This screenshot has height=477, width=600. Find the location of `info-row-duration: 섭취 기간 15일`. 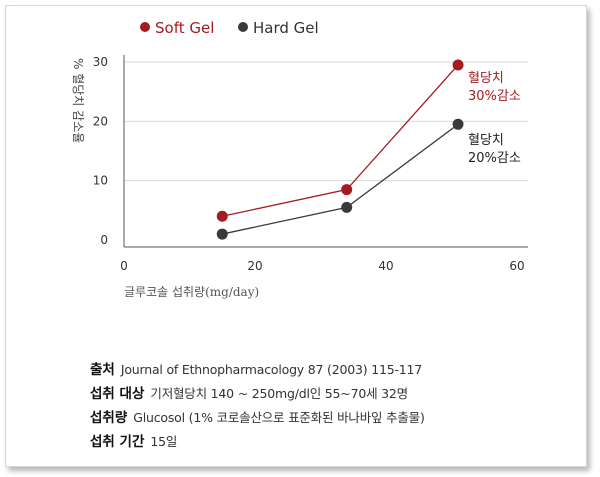

info-row-duration: 섭취 기간 15일 is located at coordinates (330, 442).